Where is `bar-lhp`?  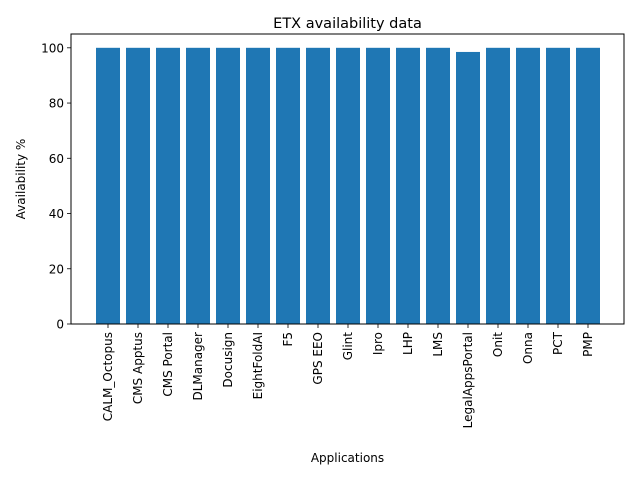
bar-lhp is located at coordinates (408, 186).